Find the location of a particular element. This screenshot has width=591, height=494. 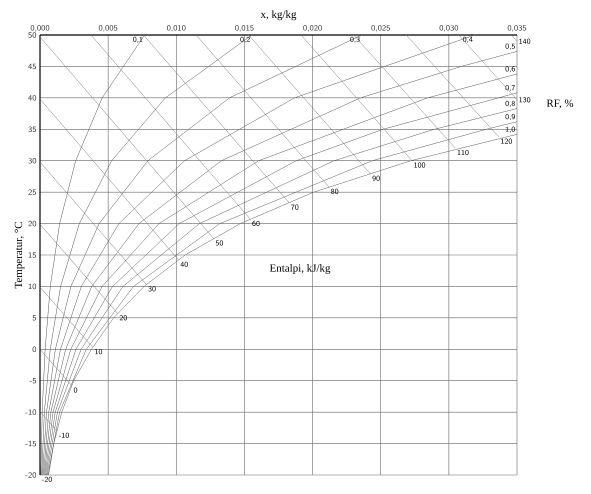

x-axis-title: x, kg/kg is located at coordinates (278, 15).